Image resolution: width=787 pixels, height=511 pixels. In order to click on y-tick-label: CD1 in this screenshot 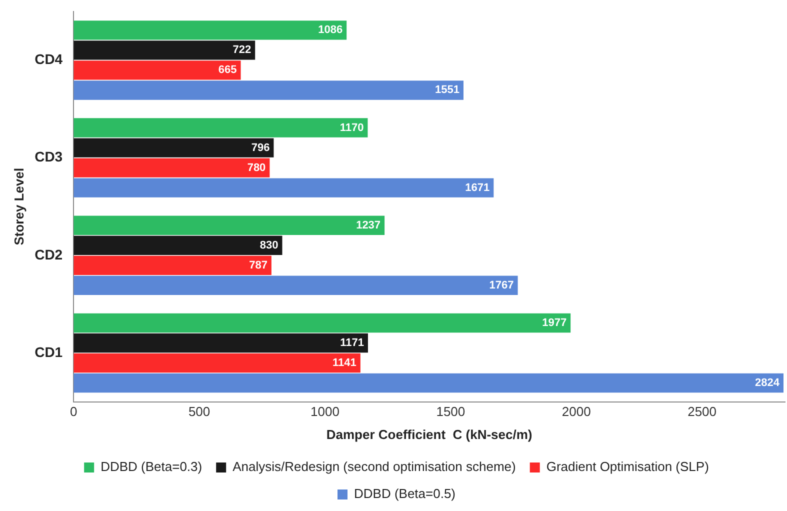, I will do `click(48, 352)`.